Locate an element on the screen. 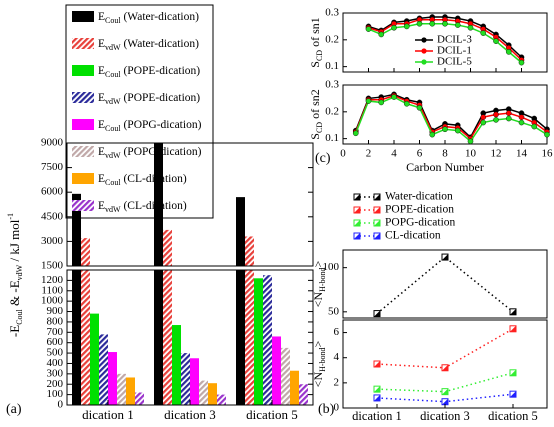  x-tick-label: 6 is located at coordinates (420, 154).